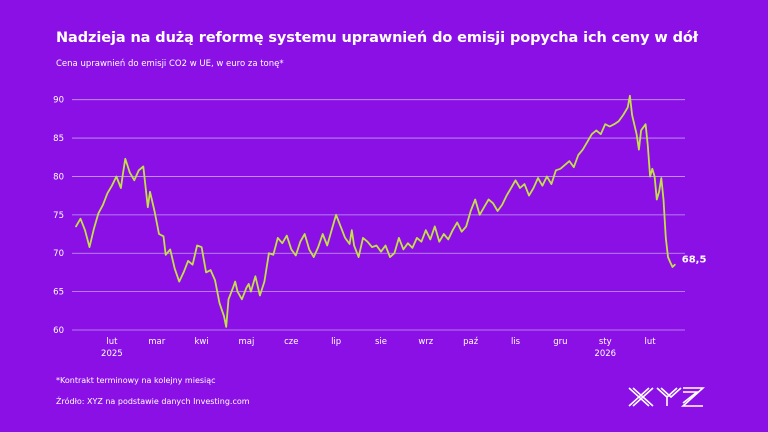 Image resolution: width=768 pixels, height=432 pixels. I want to click on footnote: *Kontrakt terminowy na kolejny miesiąc, so click(136, 380).